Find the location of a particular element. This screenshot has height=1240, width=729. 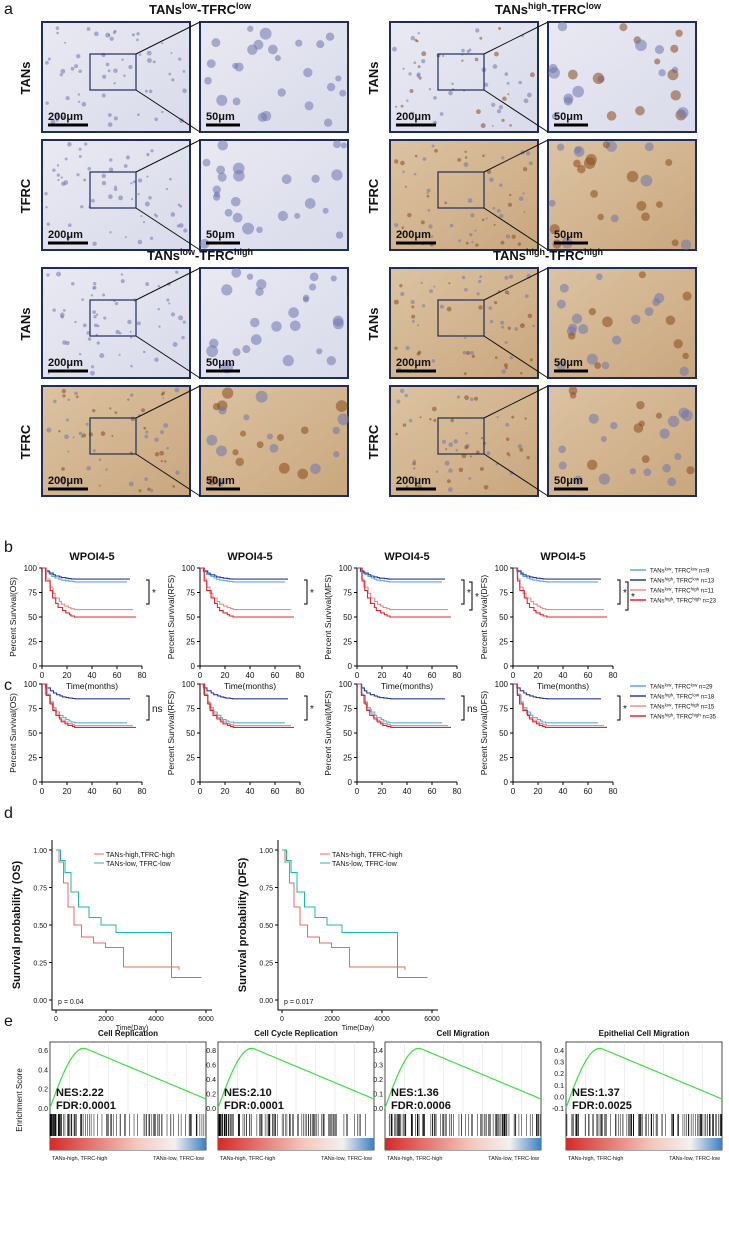

title-part: TANs is located at coordinates (163, 255).